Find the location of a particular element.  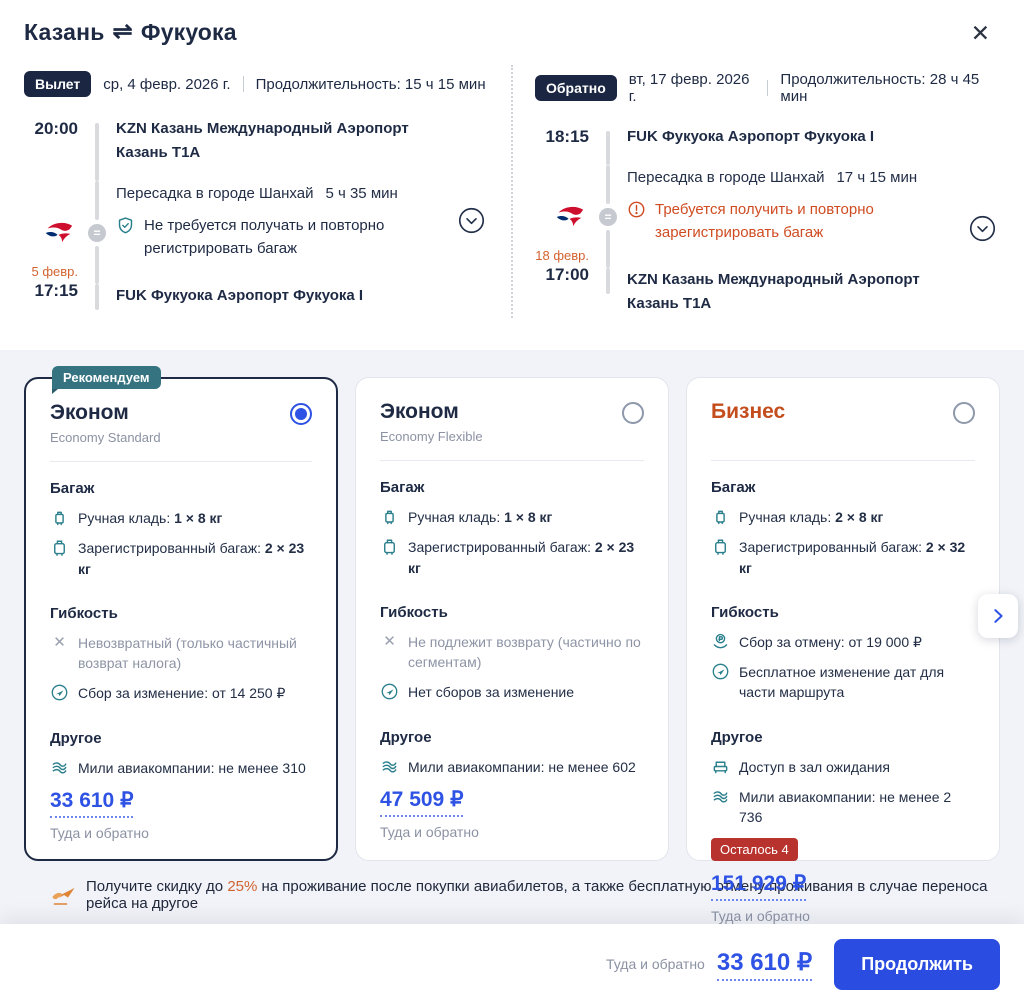

fare-feature: Ручная кладь: 1 × 8 кг is located at coordinates (181, 518).